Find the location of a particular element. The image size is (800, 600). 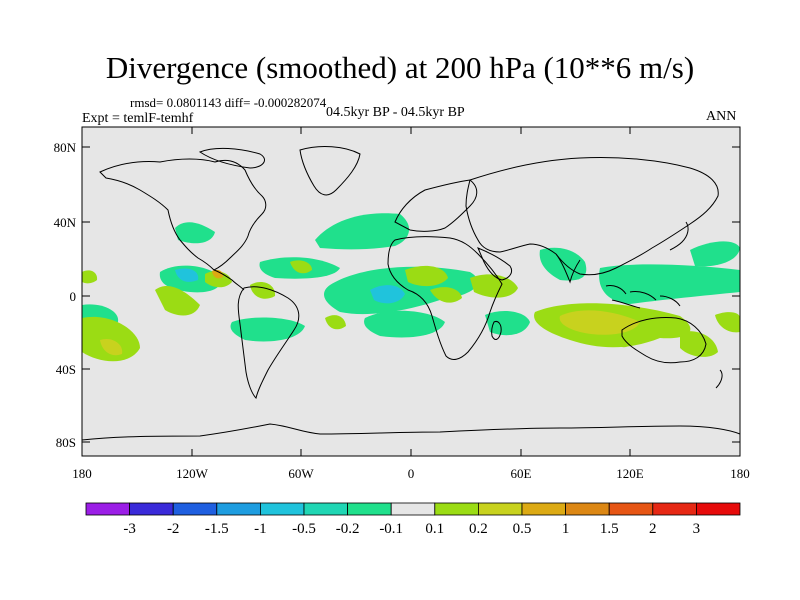

coastline-arabia is located at coordinates (495, 264).